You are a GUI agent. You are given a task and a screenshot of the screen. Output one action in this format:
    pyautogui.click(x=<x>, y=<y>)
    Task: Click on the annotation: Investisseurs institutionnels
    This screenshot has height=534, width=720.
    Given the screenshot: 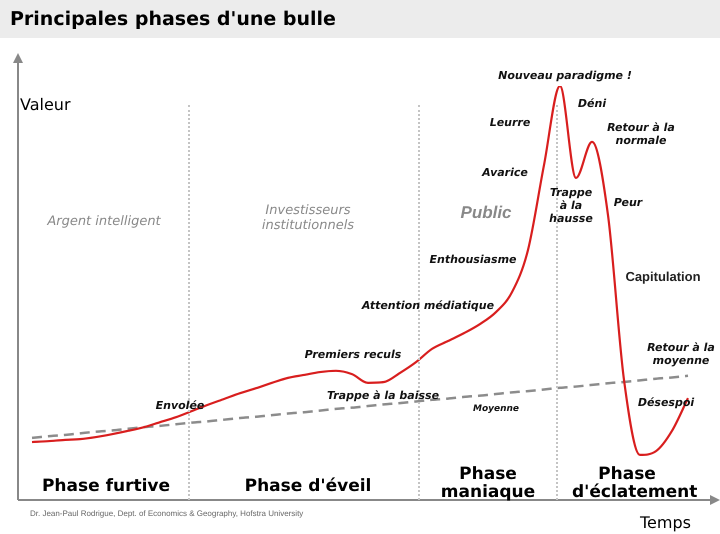 What is the action you would take?
    pyautogui.click(x=308, y=218)
    